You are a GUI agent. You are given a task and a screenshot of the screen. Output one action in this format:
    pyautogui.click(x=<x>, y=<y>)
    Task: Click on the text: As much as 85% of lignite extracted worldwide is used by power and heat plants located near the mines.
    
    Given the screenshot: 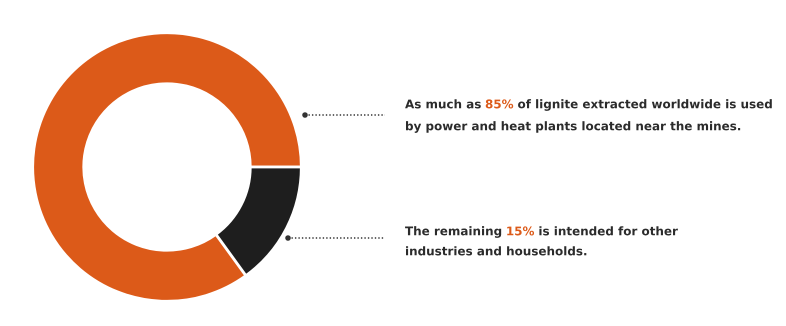 What is the action you would take?
    pyautogui.click(x=588, y=116)
    